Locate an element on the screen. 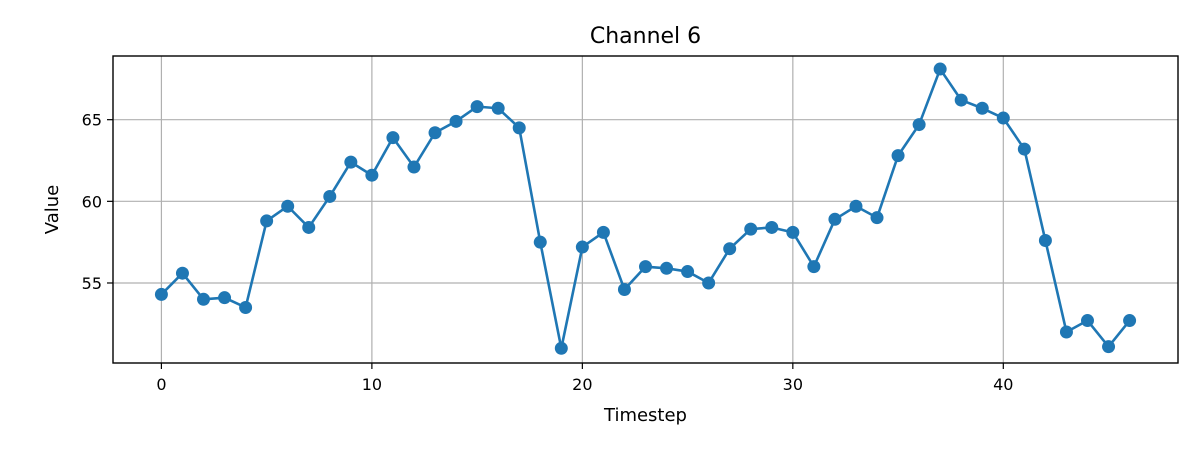 This screenshot has width=1200, height=450. x-axis-label: Timestep is located at coordinates (645, 415).